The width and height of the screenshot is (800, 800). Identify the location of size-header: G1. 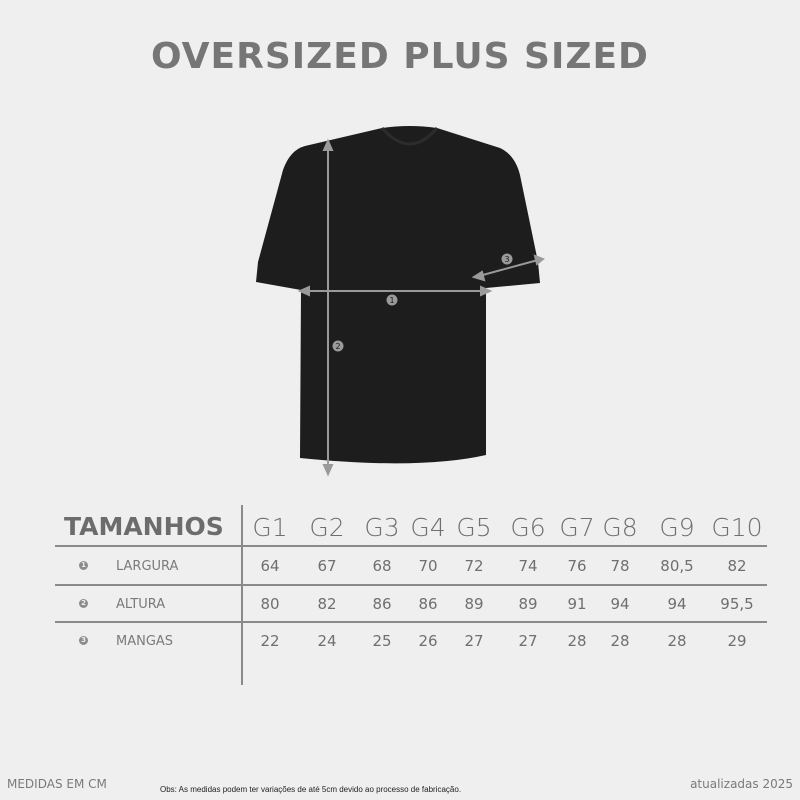
(270, 527).